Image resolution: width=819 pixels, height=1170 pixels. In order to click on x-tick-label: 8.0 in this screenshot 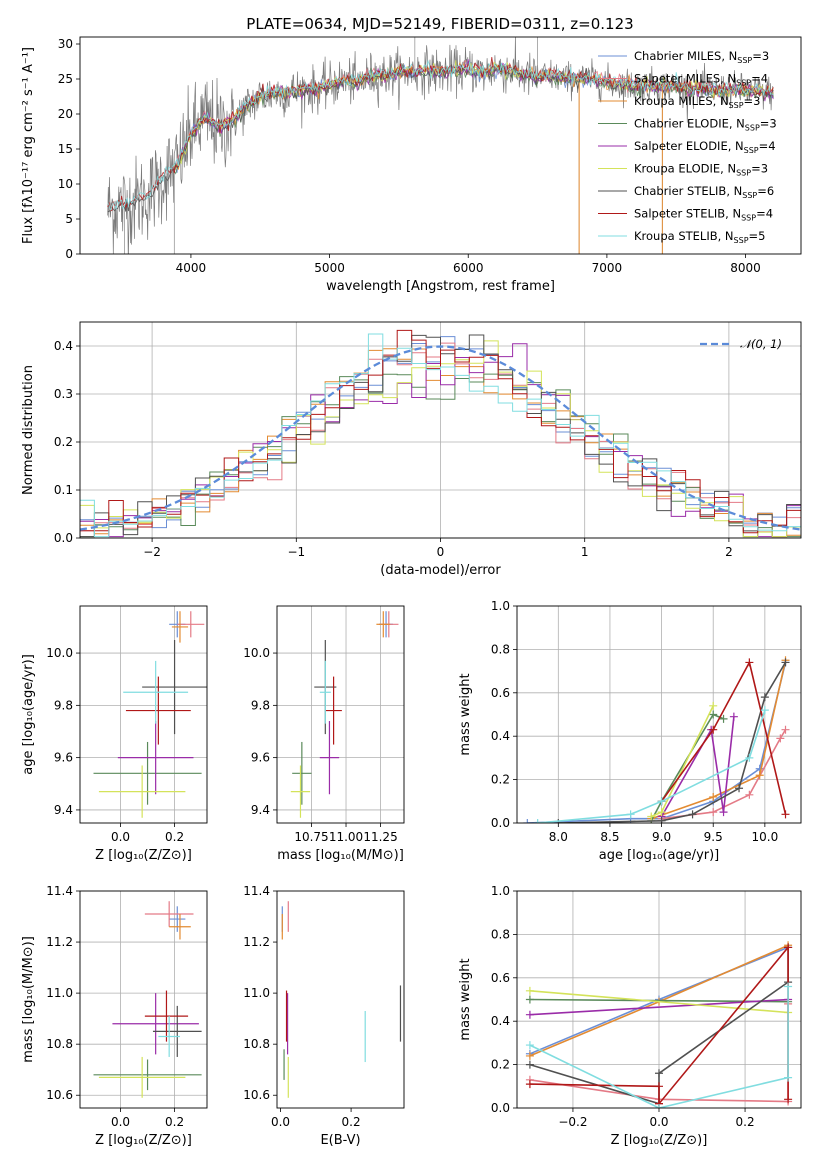, I will do `click(558, 837)`.